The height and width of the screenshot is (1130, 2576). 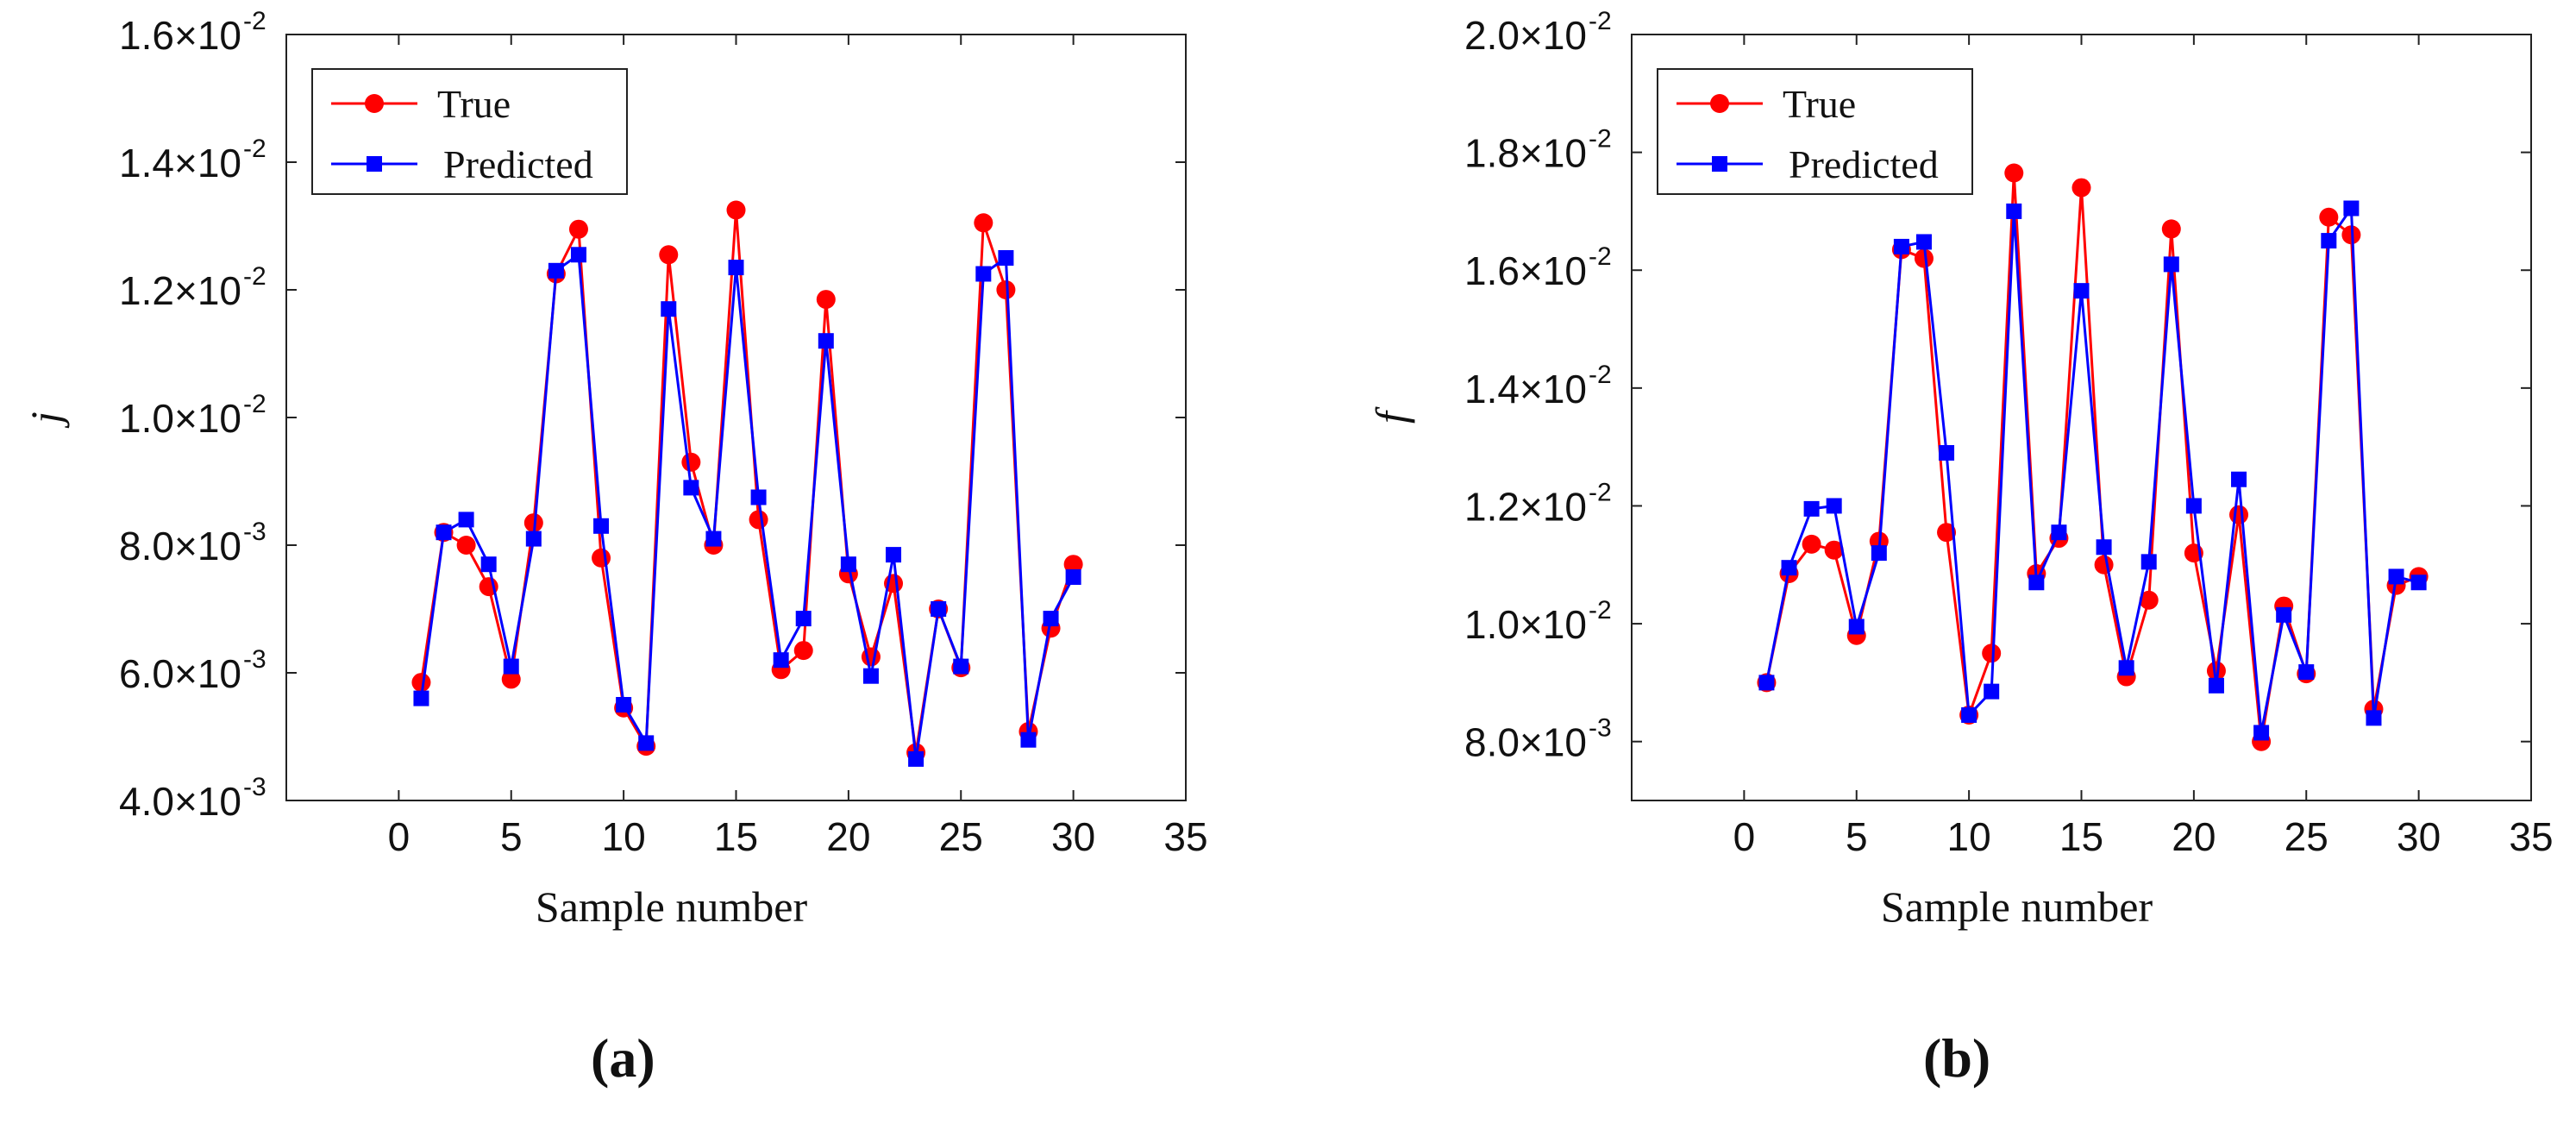 I want to click on x-tick-label: 20, so click(x=2194, y=836).